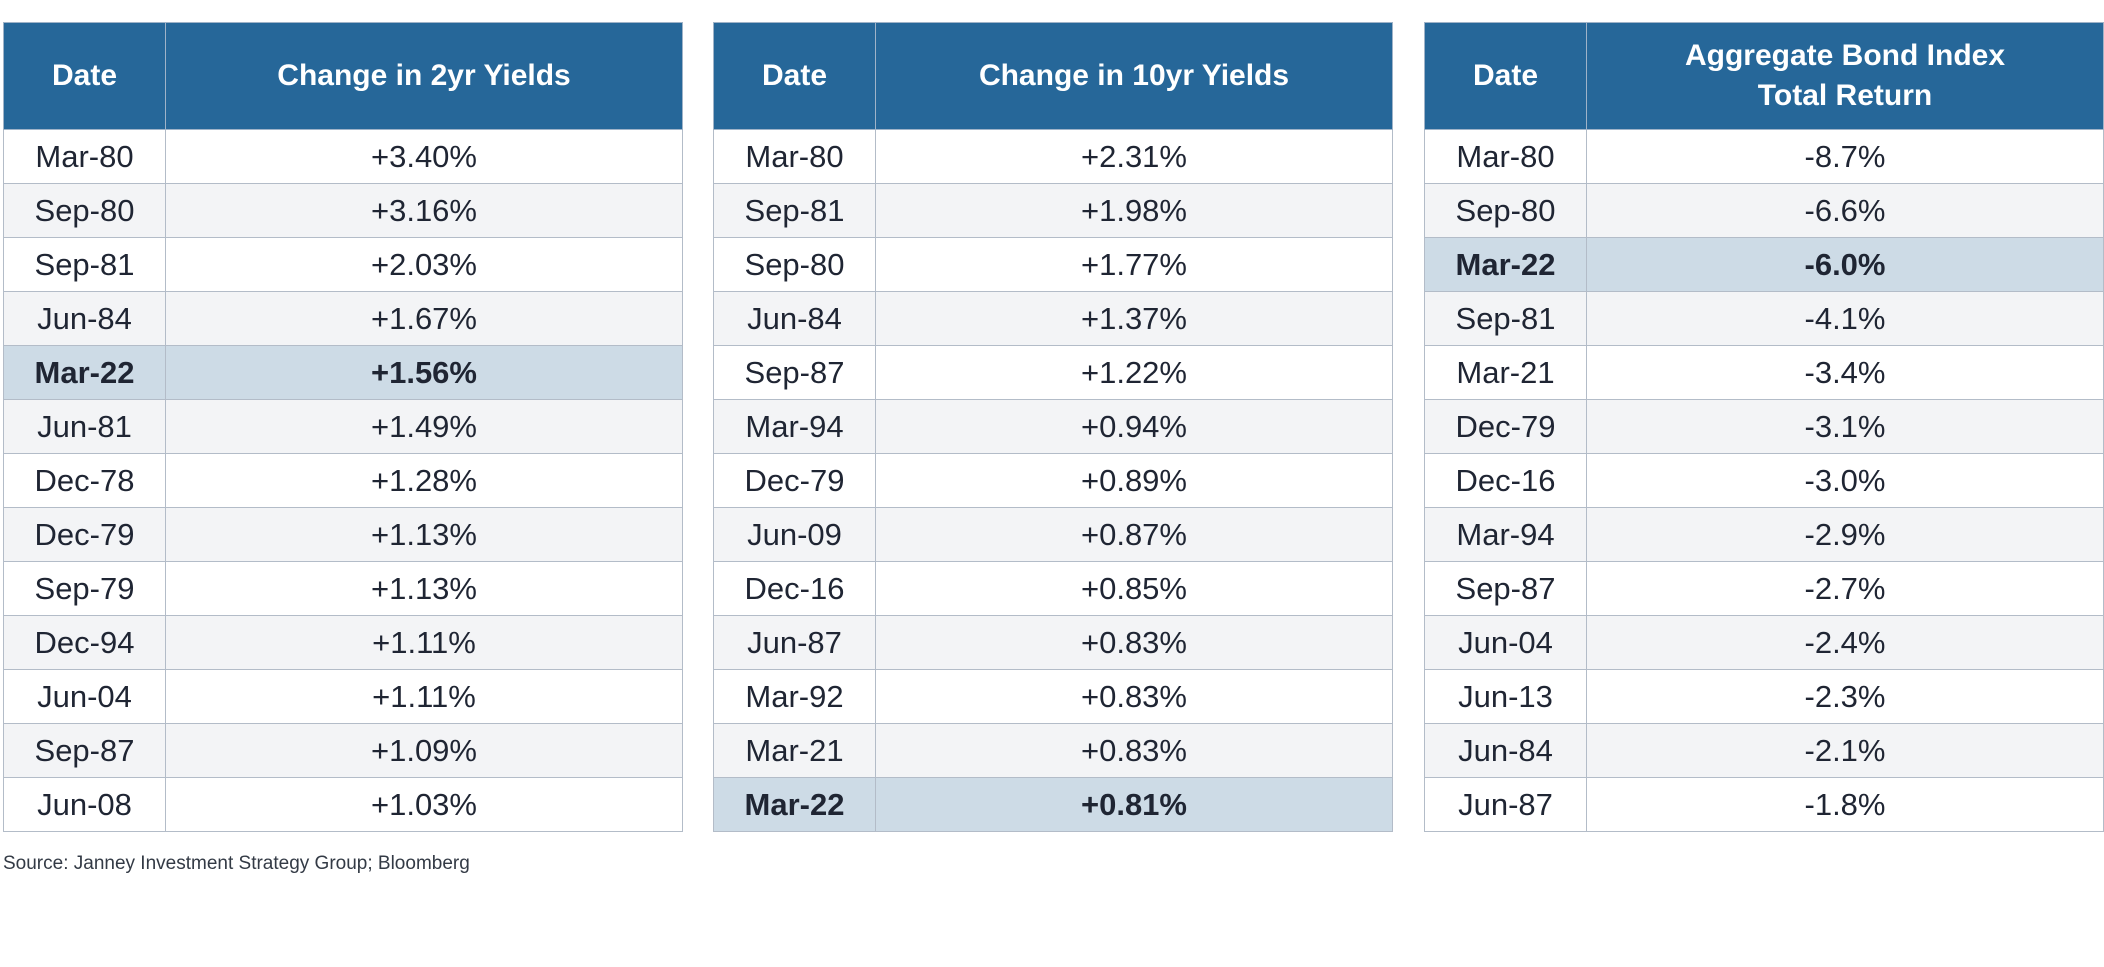 Image resolution: width=2104 pixels, height=967 pixels. Describe the element at coordinates (1134, 804) in the screenshot. I see `value-cell: +0.81%` at that location.